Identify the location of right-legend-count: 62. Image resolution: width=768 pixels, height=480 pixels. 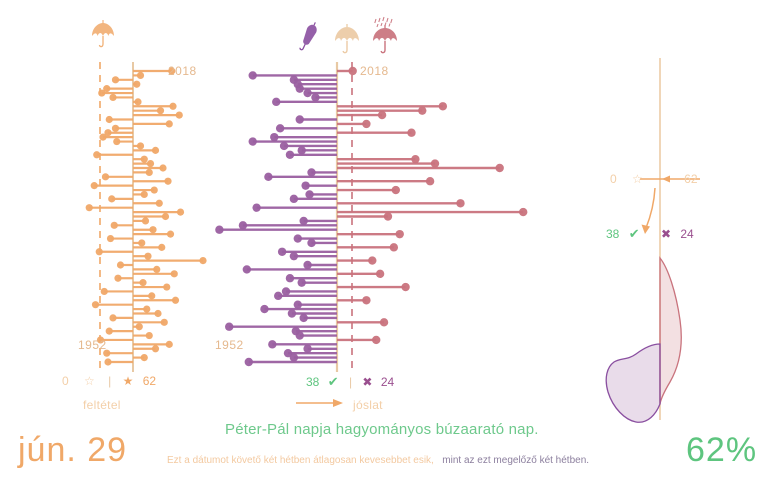
(691, 179).